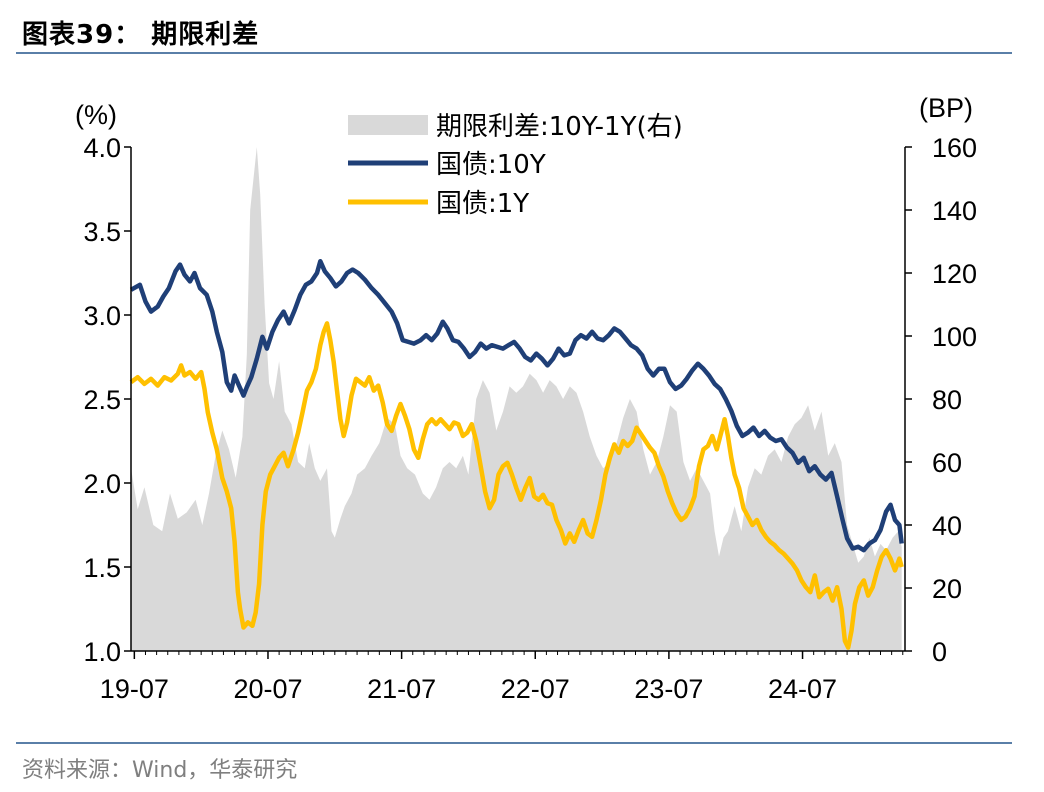 The width and height of the screenshot is (1044, 792). What do you see at coordinates (102, 232) in the screenshot?
I see `left-axis-tick-label: 3.5` at bounding box center [102, 232].